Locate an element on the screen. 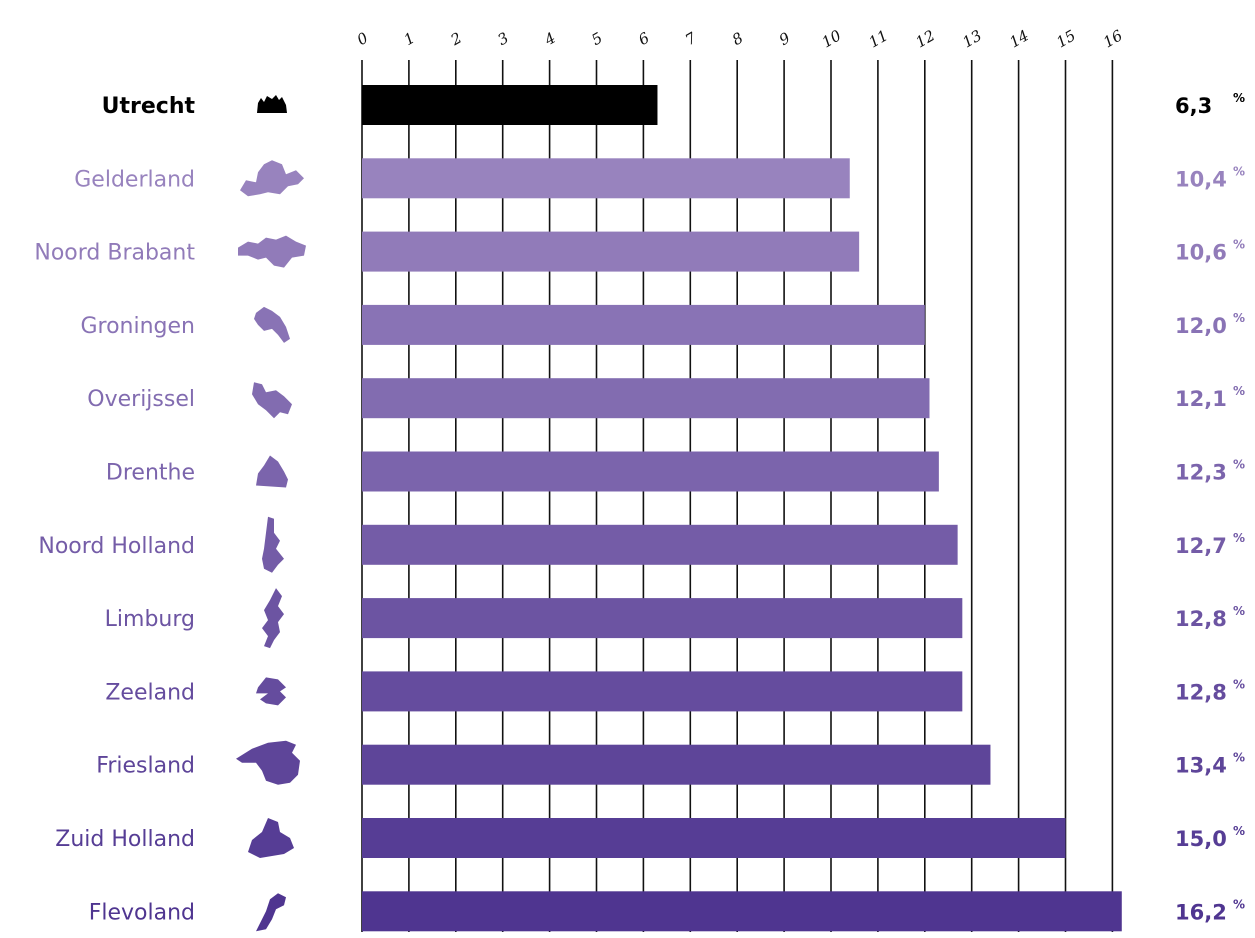 The height and width of the screenshot is (938, 1255). x-tick-label: 10 is located at coordinates (832, 38).